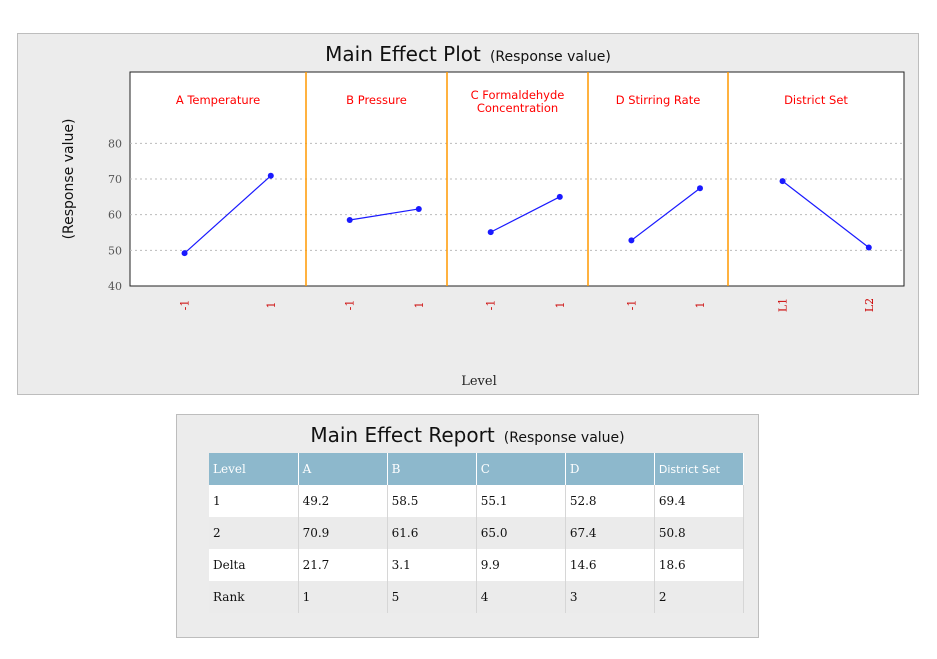 This screenshot has width=937, height=659. What do you see at coordinates (610, 501) in the screenshot?
I see `table-cell: 52.8` at bounding box center [610, 501].